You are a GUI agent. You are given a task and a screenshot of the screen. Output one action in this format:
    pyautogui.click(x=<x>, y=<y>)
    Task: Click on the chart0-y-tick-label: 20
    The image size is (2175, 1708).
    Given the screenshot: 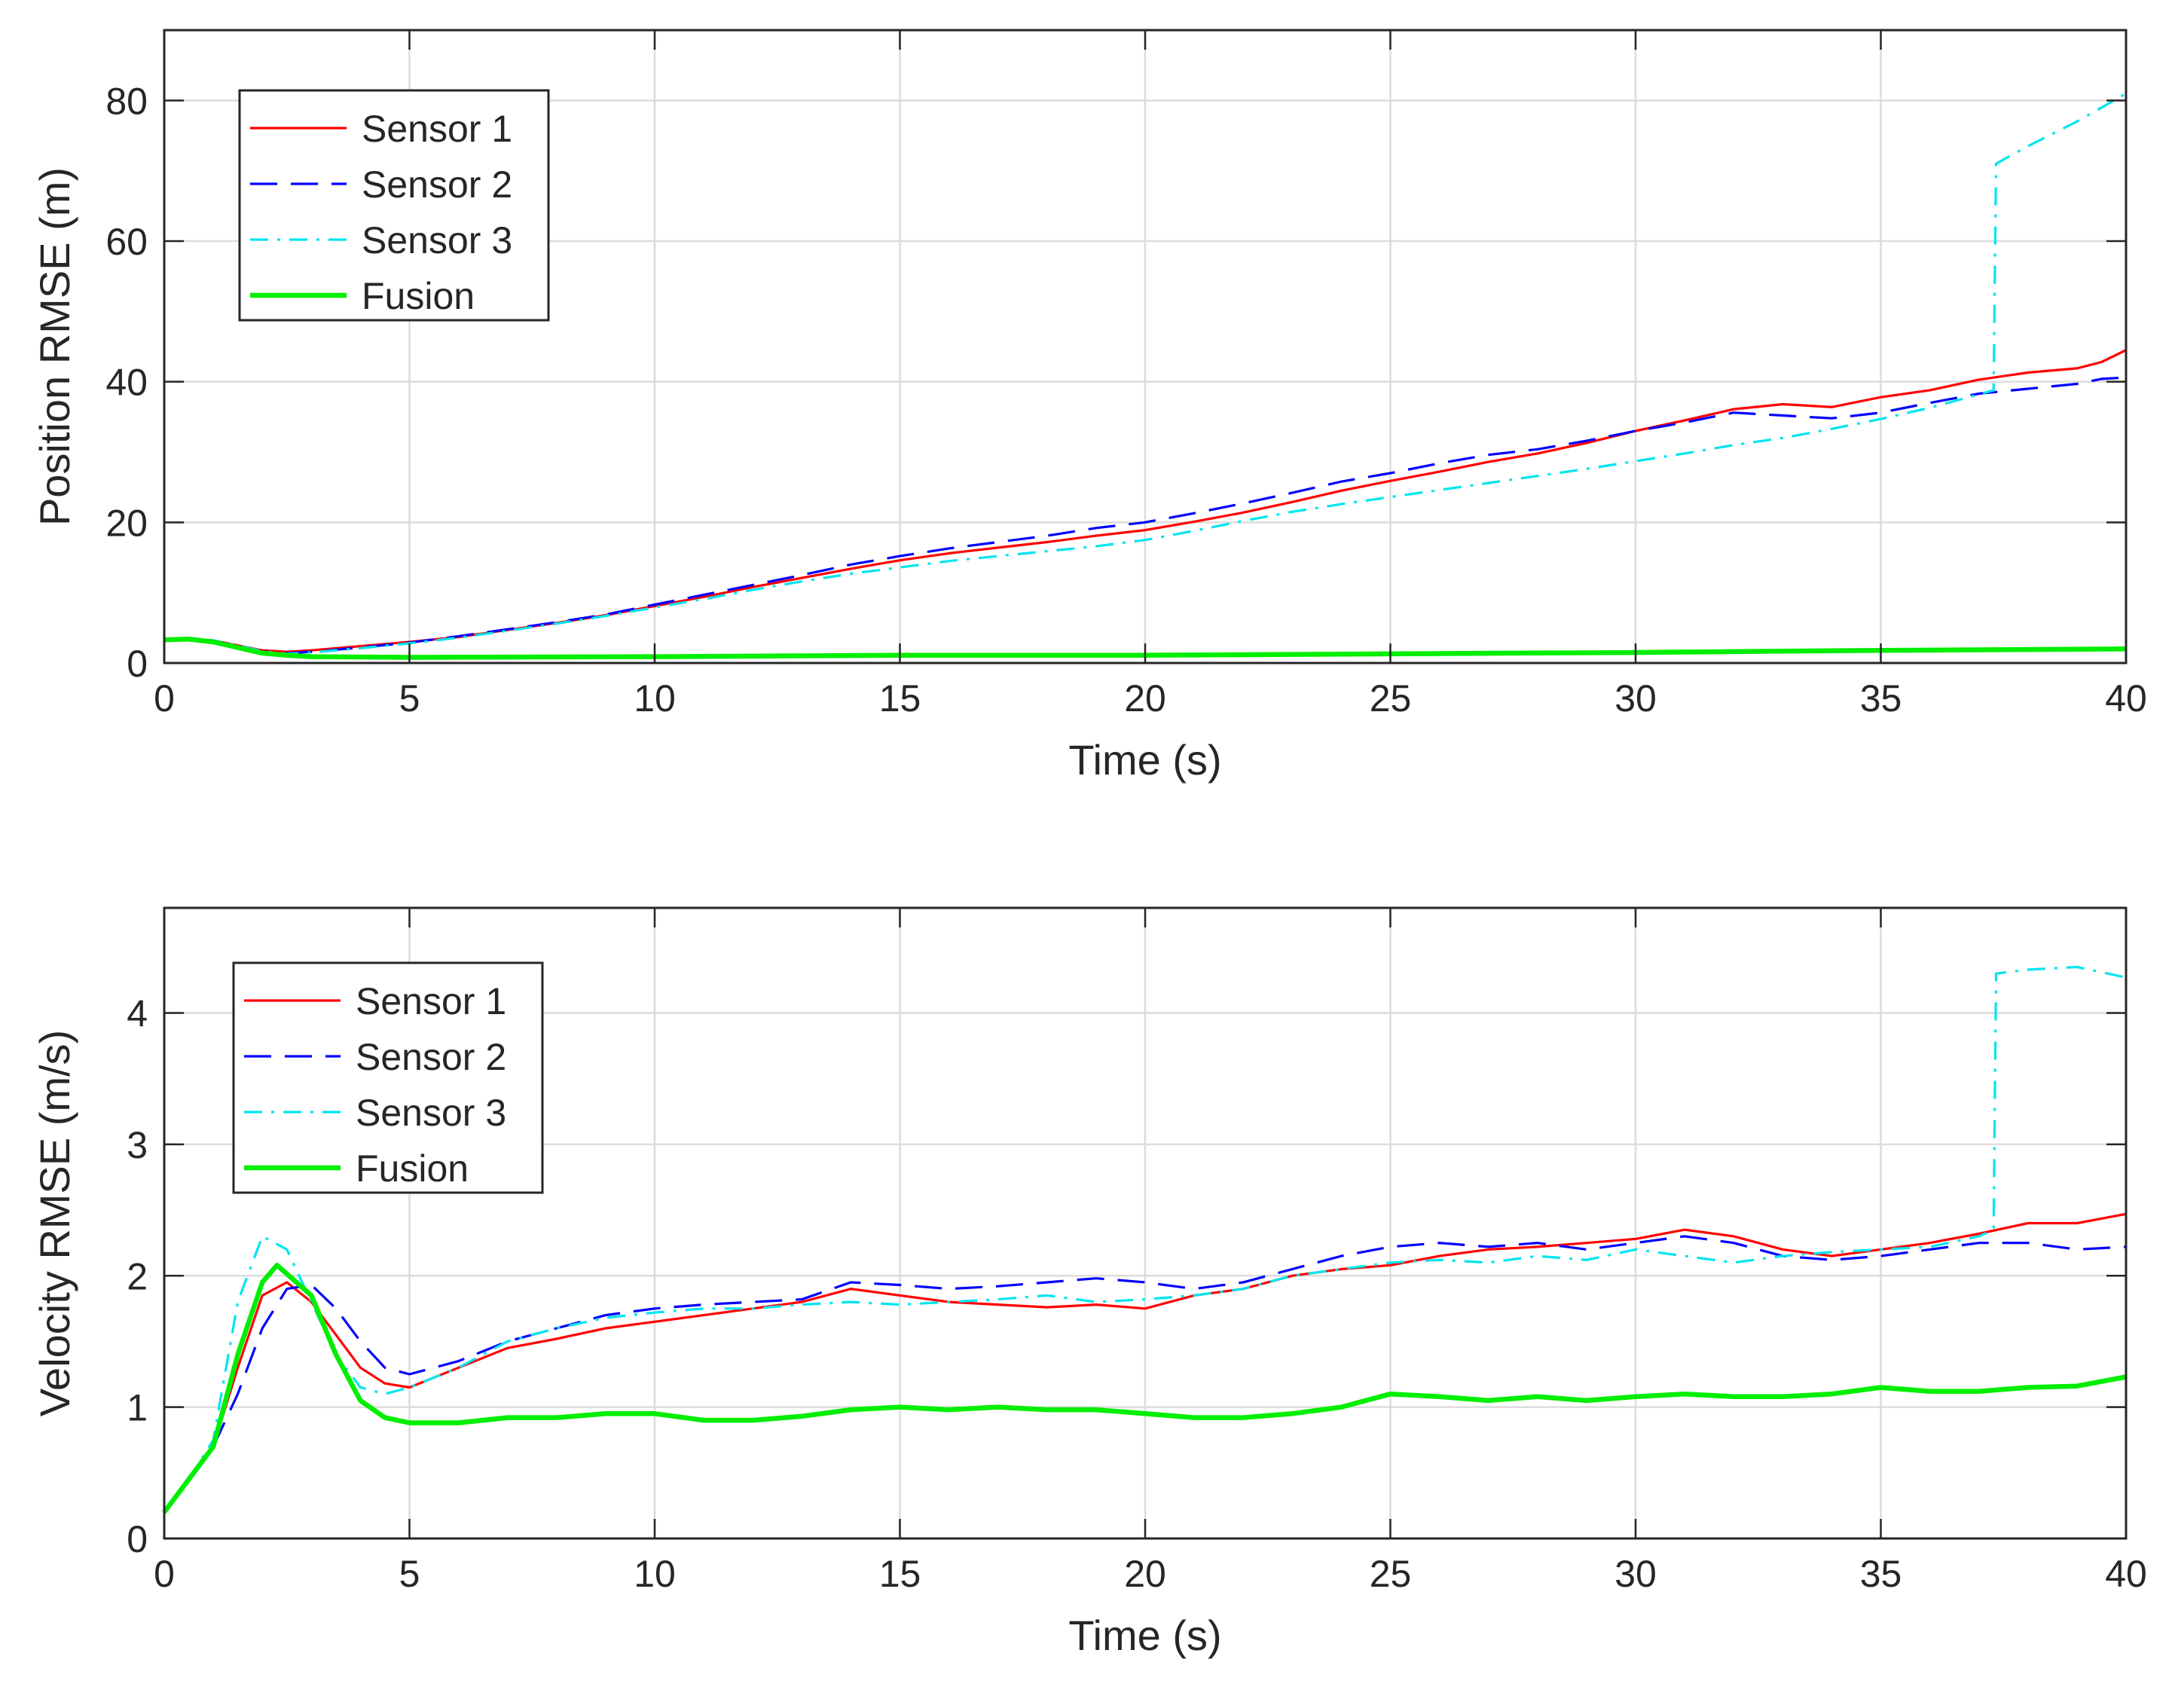 What is the action you would take?
    pyautogui.click(x=126, y=523)
    